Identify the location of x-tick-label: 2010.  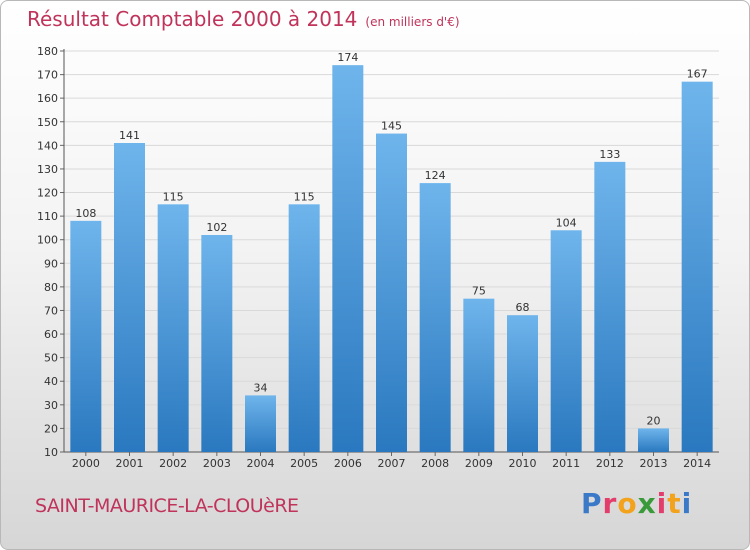
(523, 463).